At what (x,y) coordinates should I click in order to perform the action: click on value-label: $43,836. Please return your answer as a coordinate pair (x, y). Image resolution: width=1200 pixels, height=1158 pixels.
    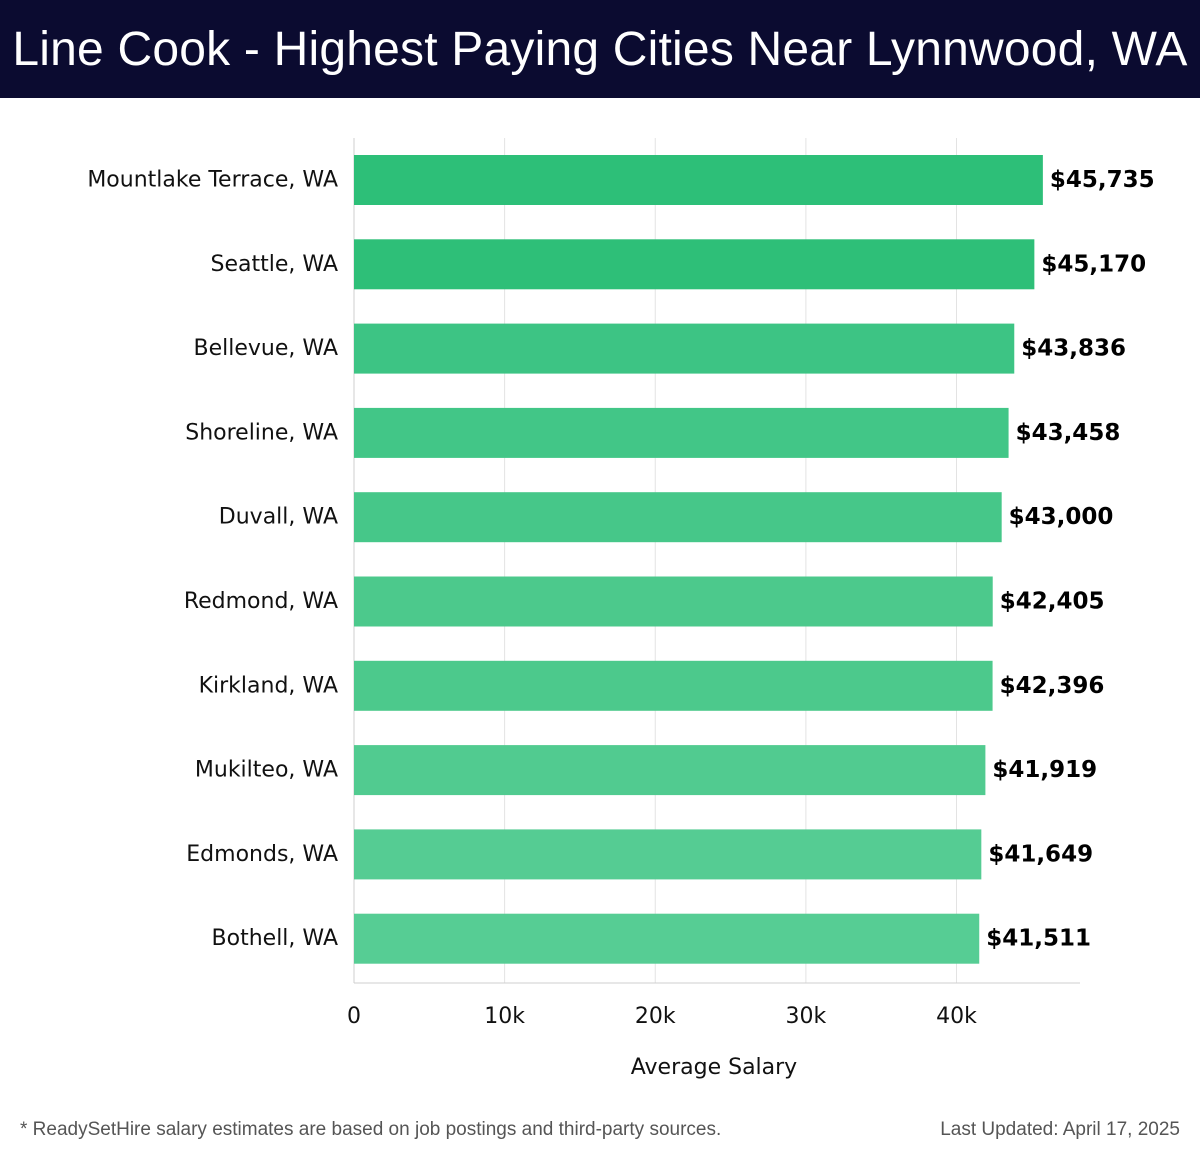
    Looking at the image, I should click on (1073, 349).